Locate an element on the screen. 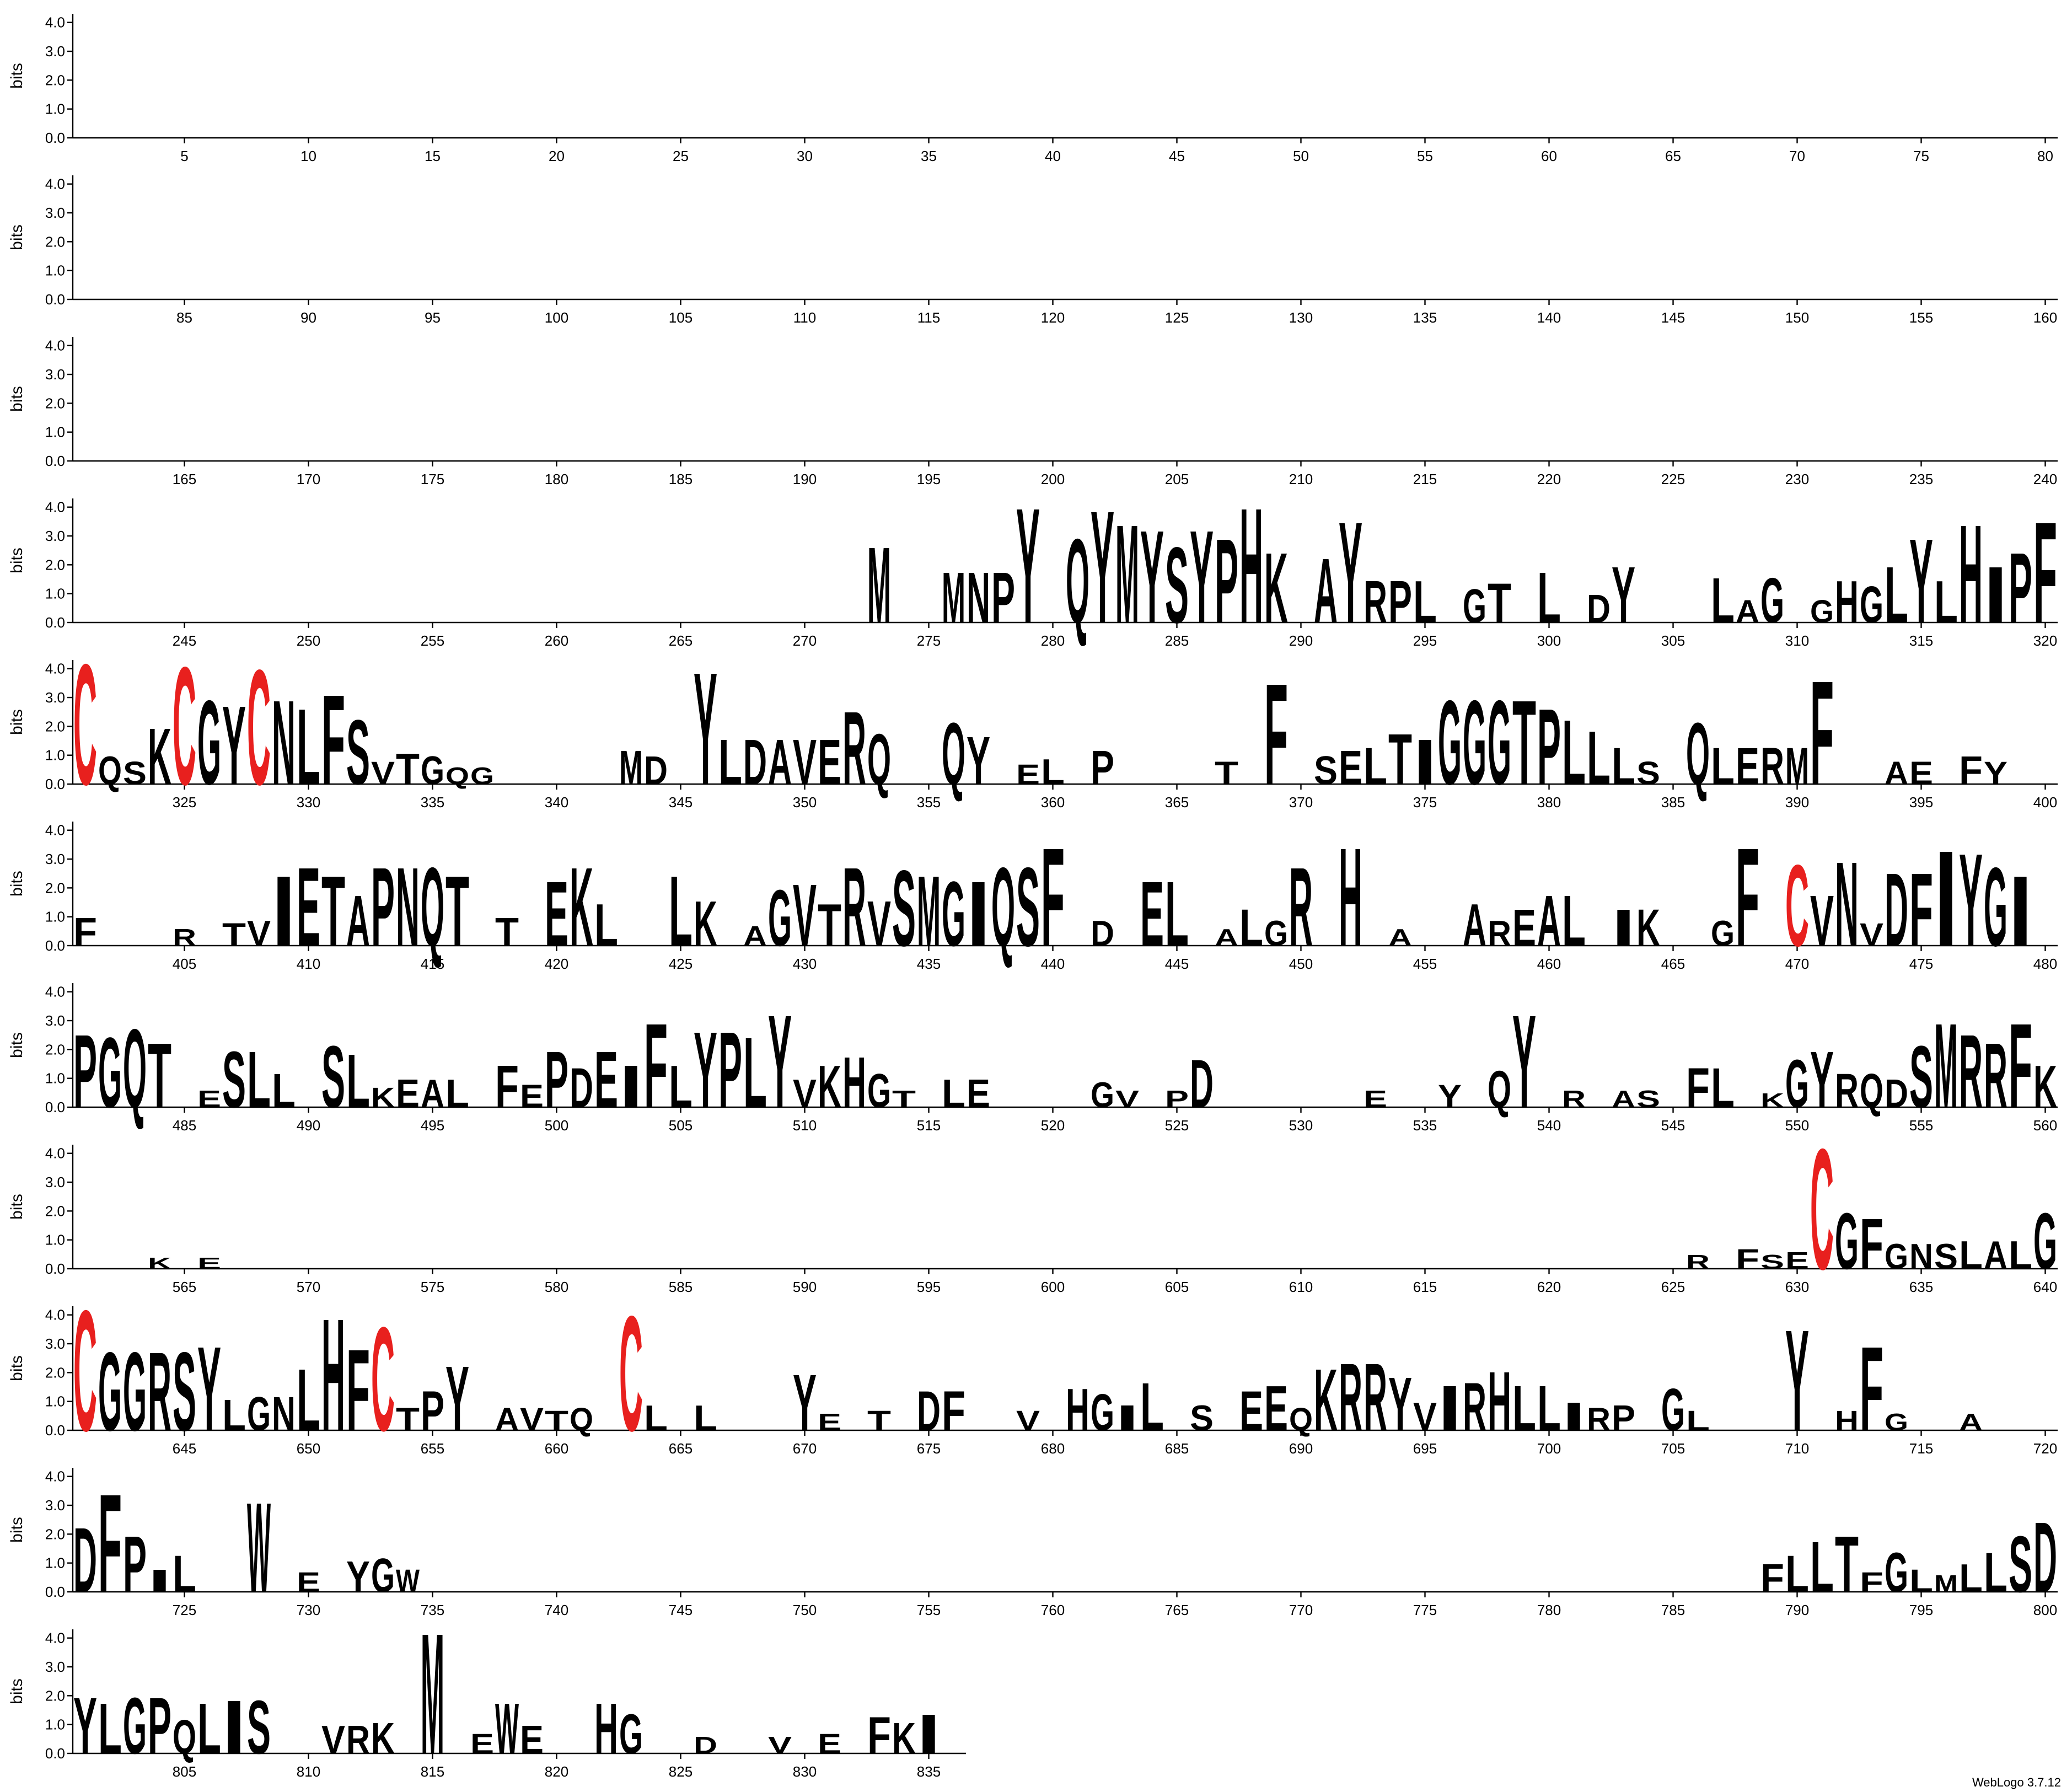 The image size is (2072, 1792). x-tick-label: 150 is located at coordinates (1797, 317).